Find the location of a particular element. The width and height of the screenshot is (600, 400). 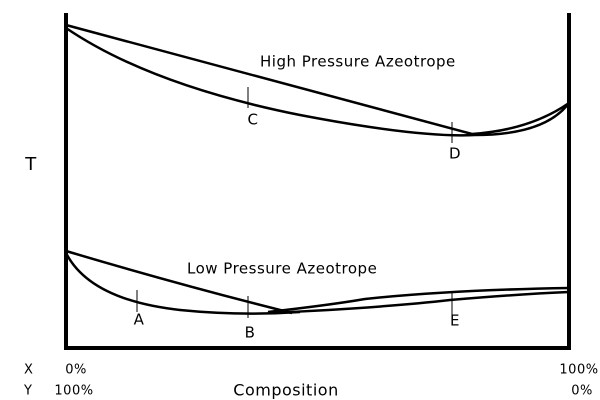

low-vapor-curve-left is located at coordinates (179, 282).